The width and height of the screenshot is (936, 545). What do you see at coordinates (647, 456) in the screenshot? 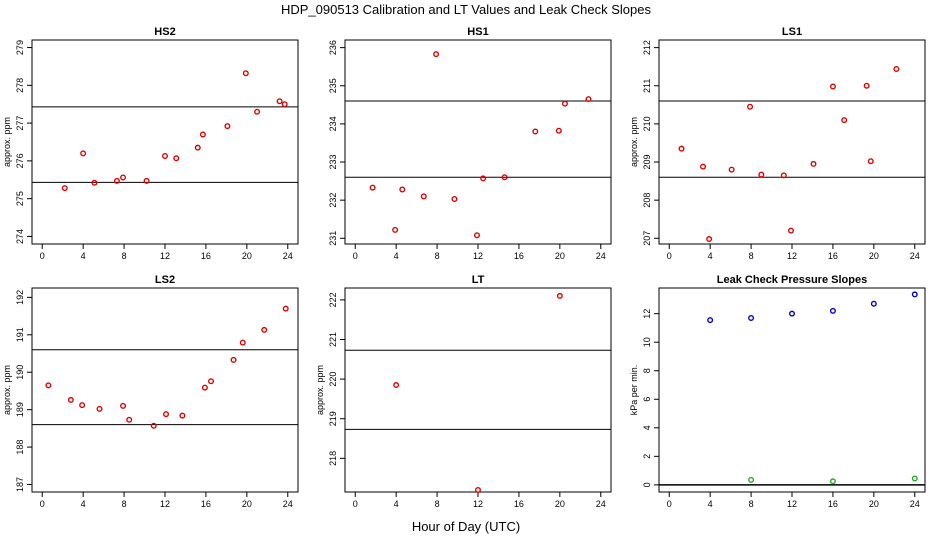
I see `y-tick-label: 2` at bounding box center [647, 456].